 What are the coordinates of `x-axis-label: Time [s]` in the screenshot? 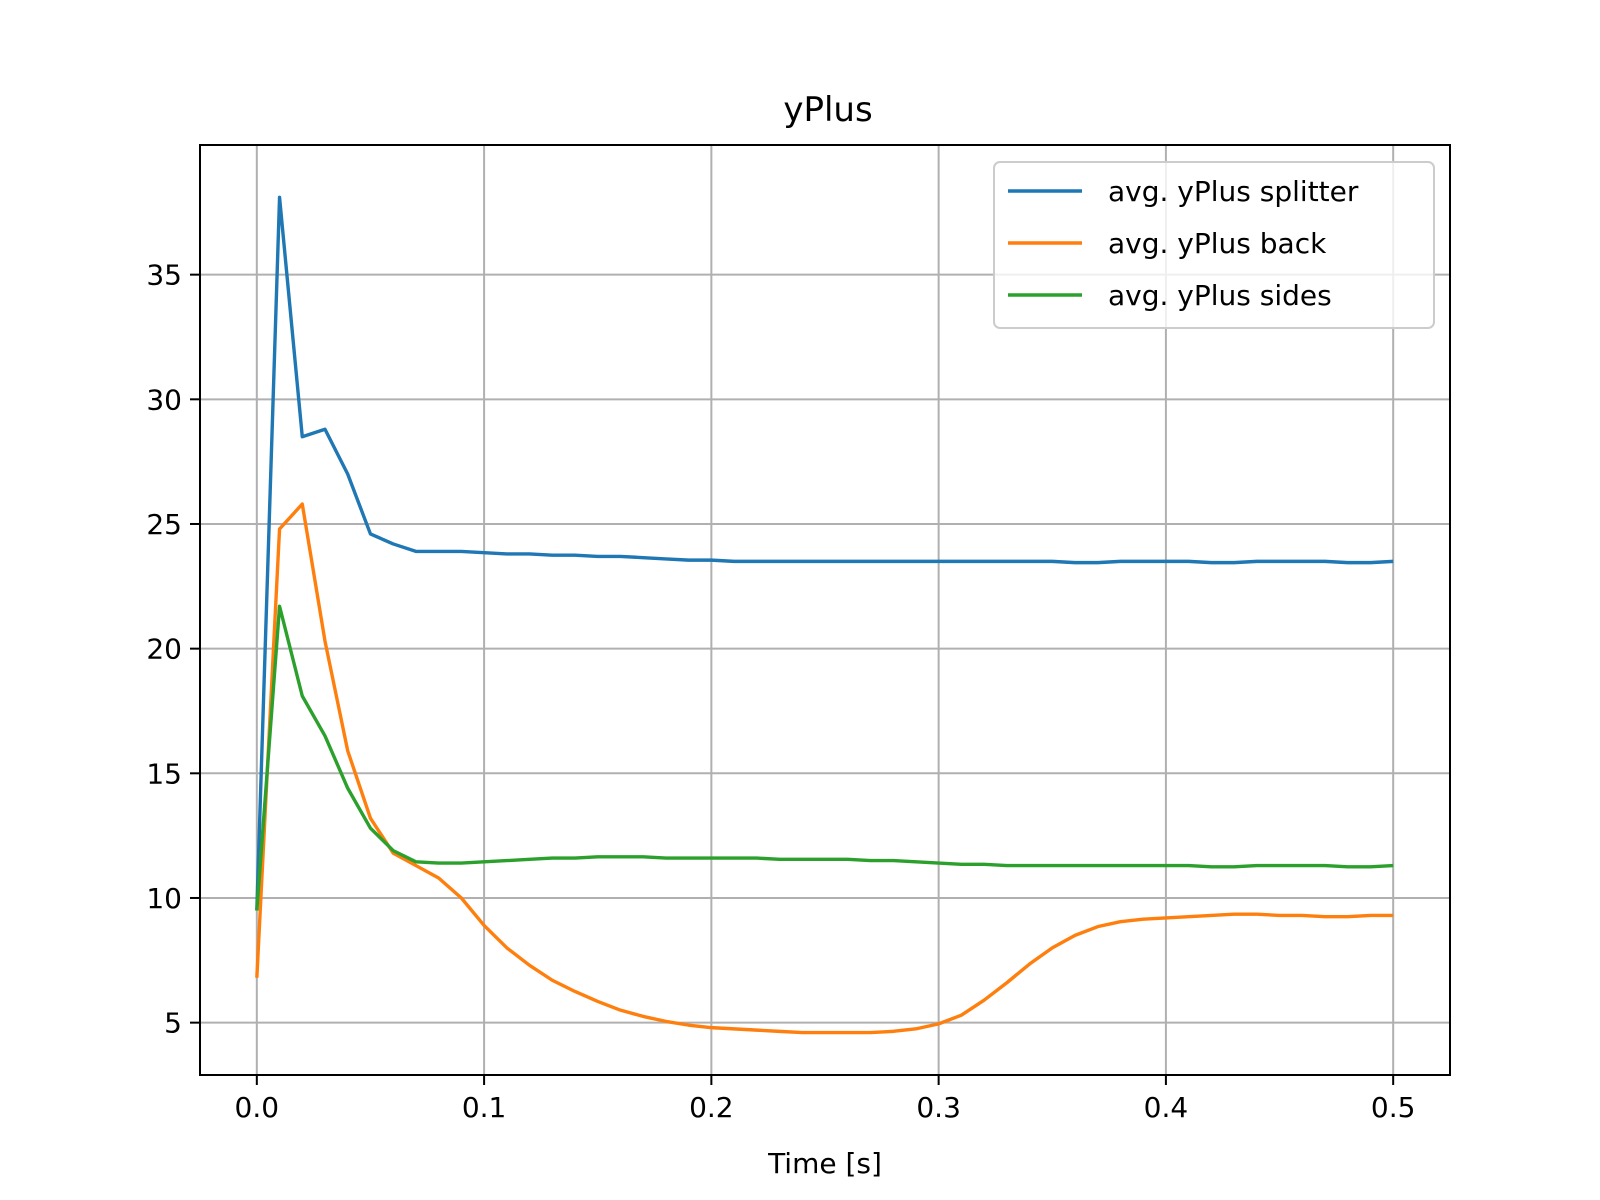 It's located at (824, 1163).